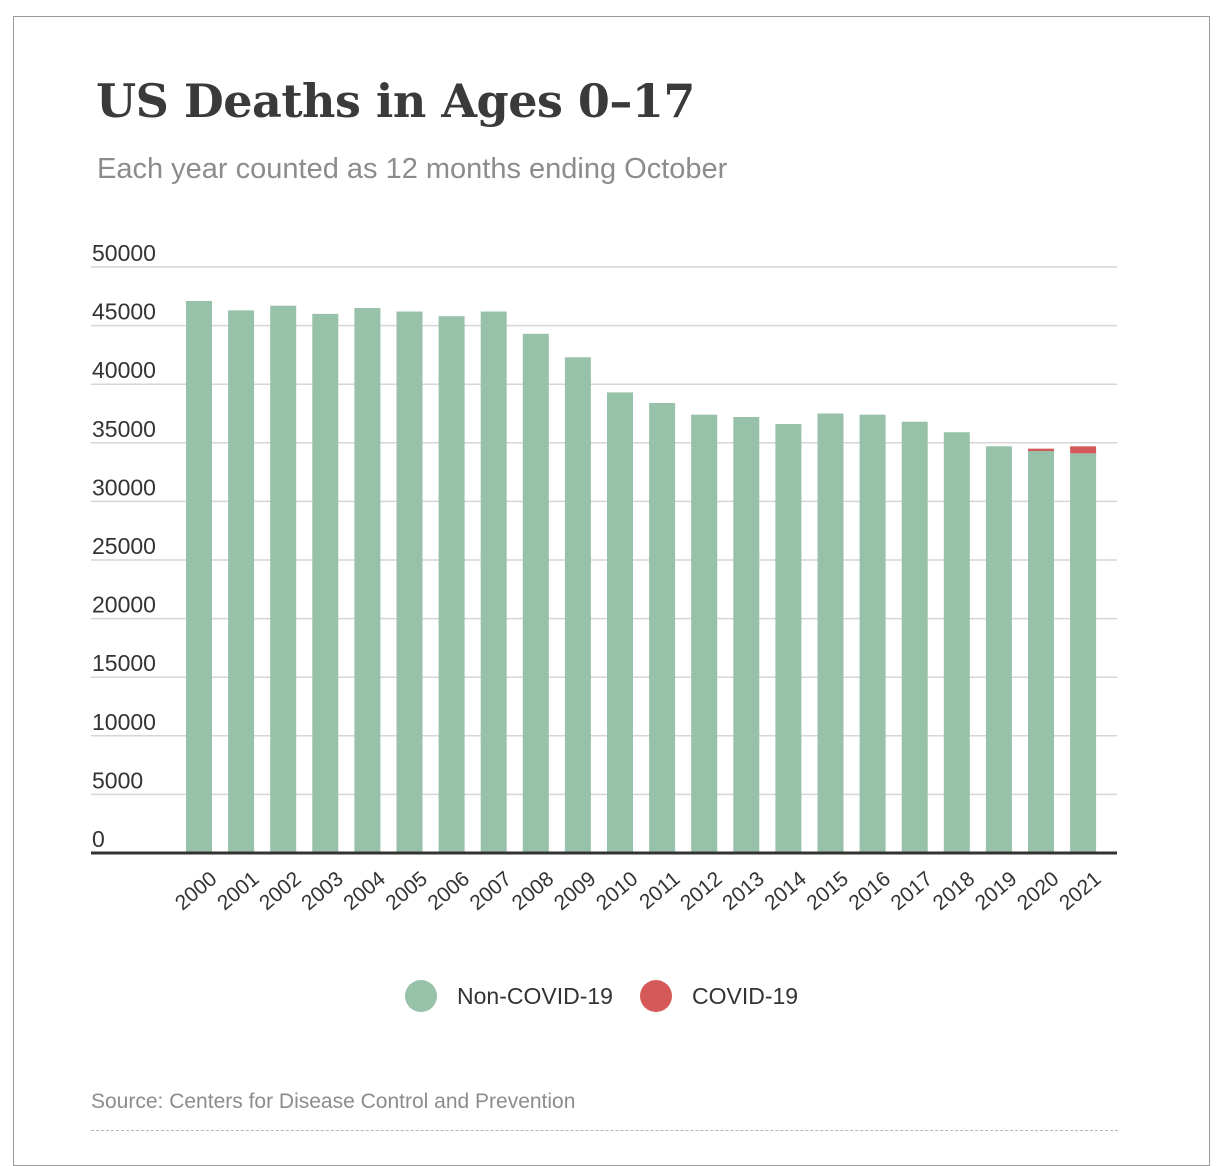  What do you see at coordinates (872, 633) in the screenshot?
I see `bar-non-covid-2016` at bounding box center [872, 633].